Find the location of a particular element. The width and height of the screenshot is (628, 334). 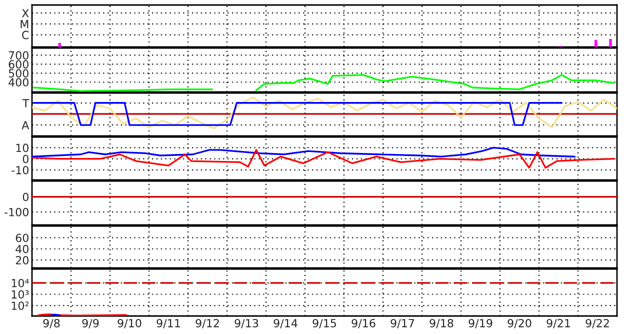

x-tick-label: 9/19 is located at coordinates (480, 323).